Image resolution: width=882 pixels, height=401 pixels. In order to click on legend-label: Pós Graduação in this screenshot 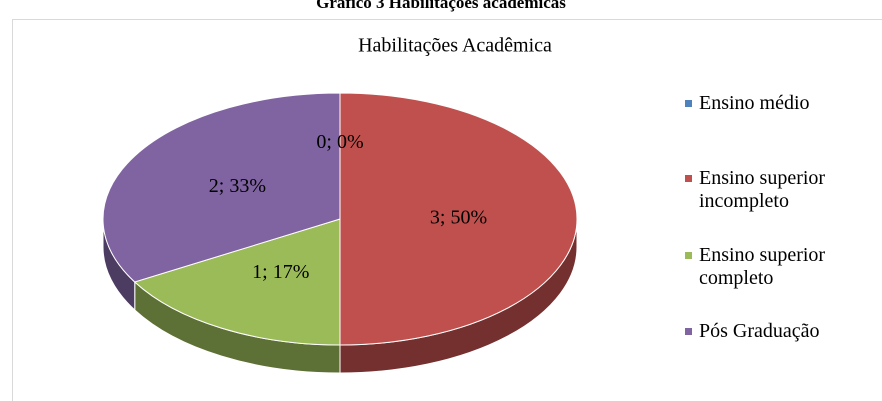, I will do `click(759, 331)`.